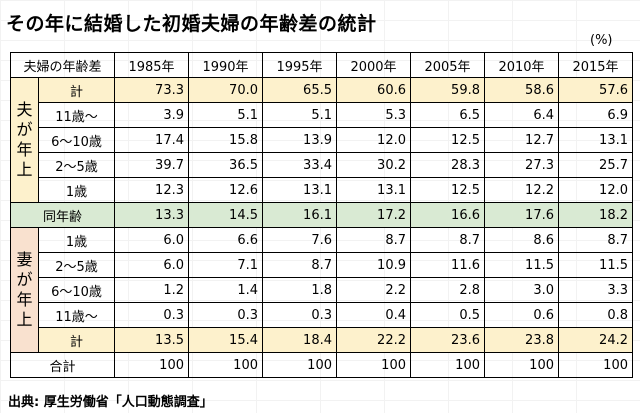  What do you see at coordinates (225, 265) in the screenshot?
I see `cell-value: 7.1` at bounding box center [225, 265].